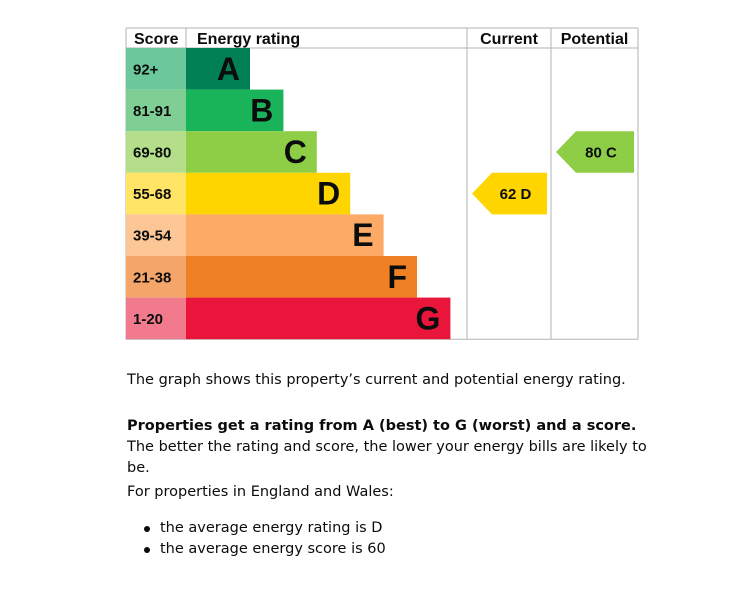 Image resolution: width=732 pixels, height=590 pixels. Describe the element at coordinates (228, 69) in the screenshot. I see `rating-letter-a: A` at that location.